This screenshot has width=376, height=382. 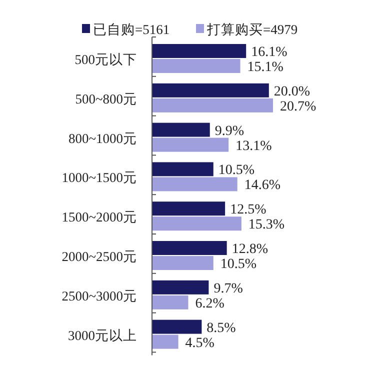 What do you see at coordinates (292, 92) in the screenshot?
I see `data-label: 20.0%` at bounding box center [292, 92].